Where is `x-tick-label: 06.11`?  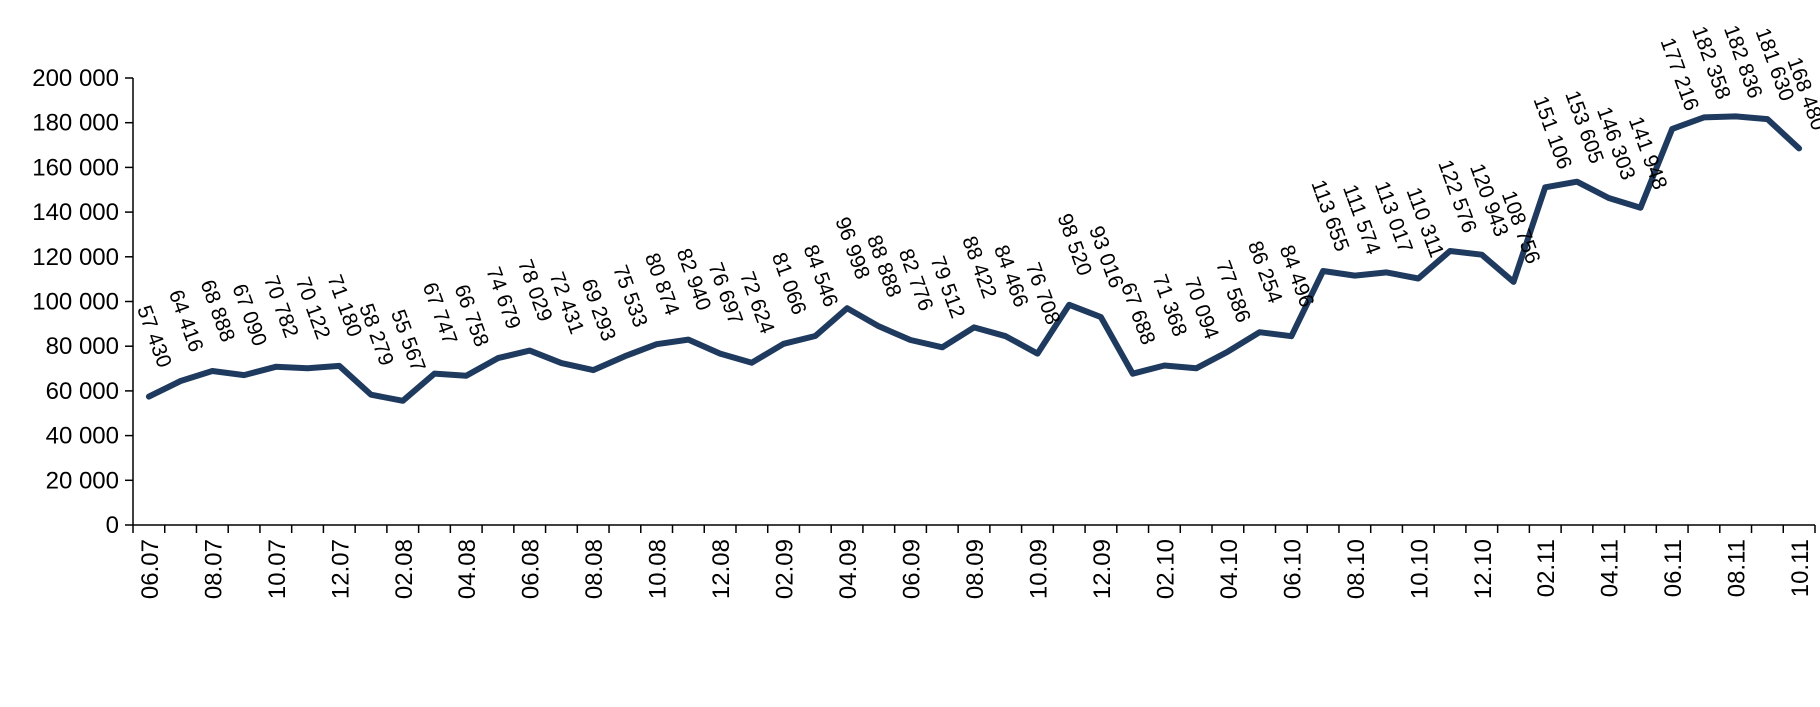 x-tick-label: 06.11 is located at coordinates (1673, 568).